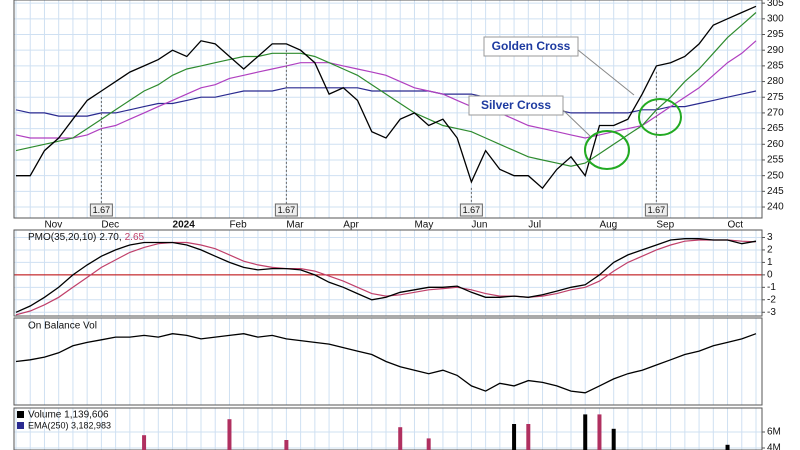 The height and width of the screenshot is (450, 800). Describe the element at coordinates (770, 237) in the screenshot. I see `y-tick-label: 3` at that location.